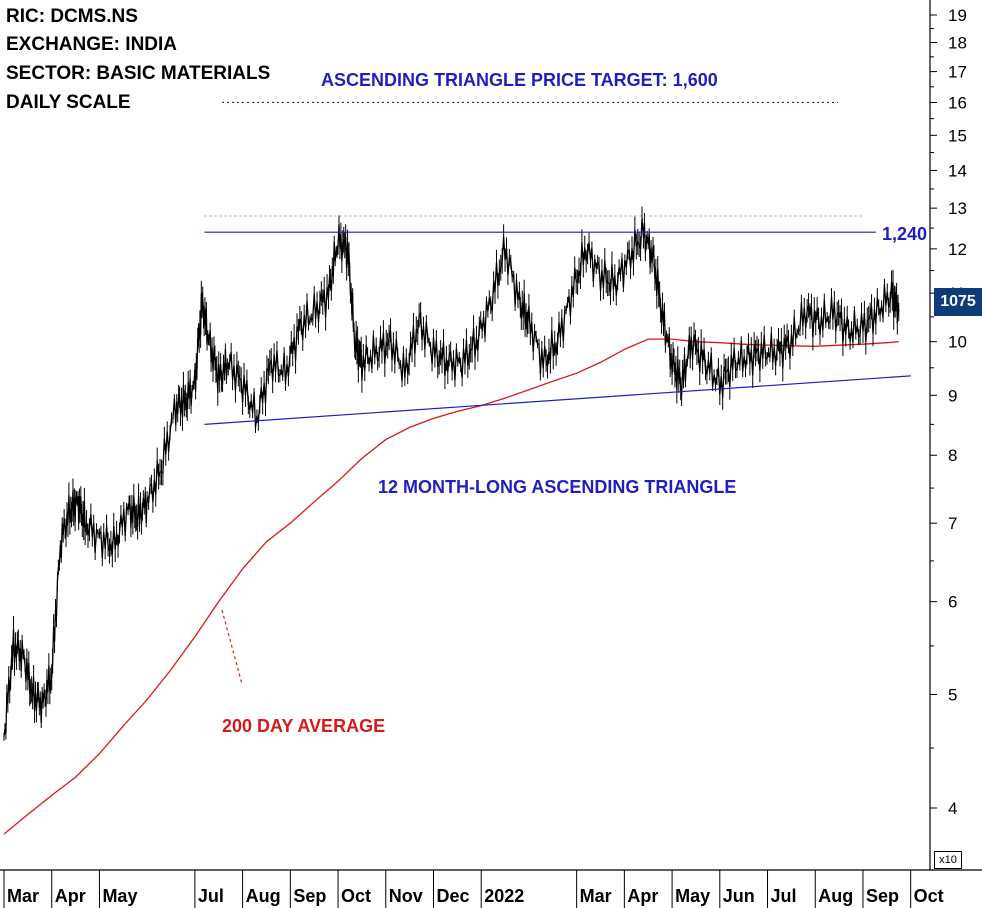 This screenshot has width=982, height=908. I want to click on scale-multiplier-badge: x10, so click(948, 860).